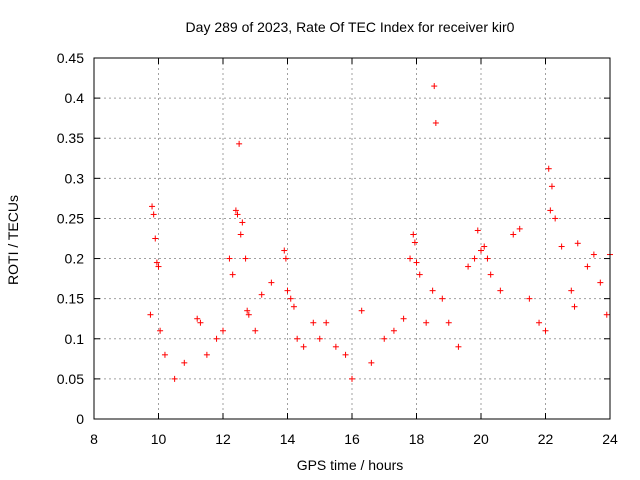 This screenshot has height=480, width=640. I want to click on y-tick-label: 0, so click(80, 419).